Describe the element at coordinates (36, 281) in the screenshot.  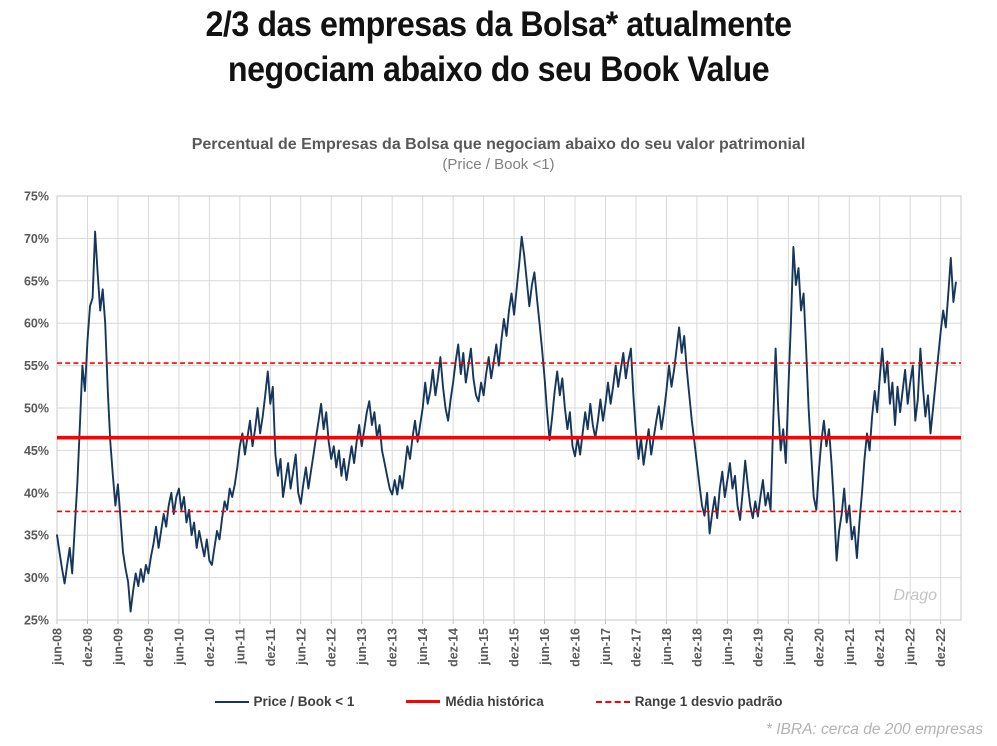
I see `y-axis-label: 65%` at that location.